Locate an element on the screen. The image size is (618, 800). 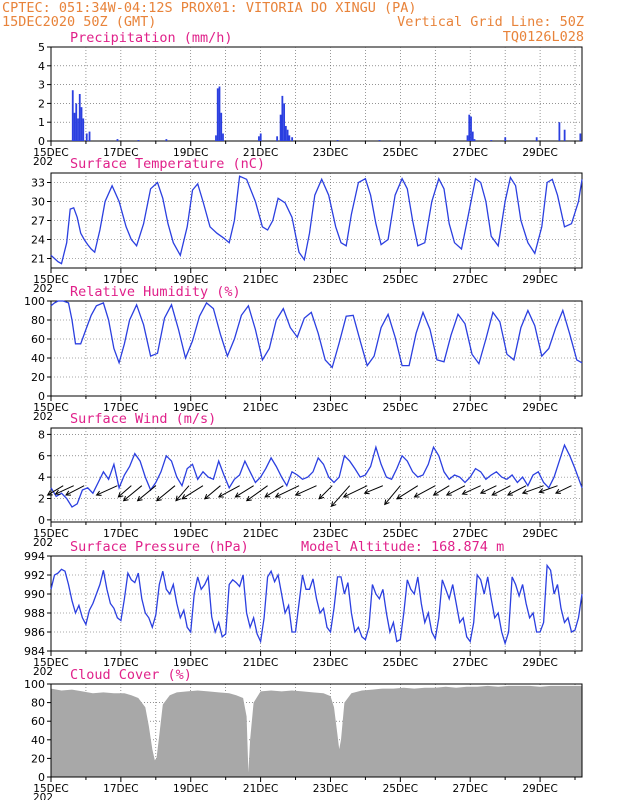
series-line-rh is located at coordinates (316, 334).